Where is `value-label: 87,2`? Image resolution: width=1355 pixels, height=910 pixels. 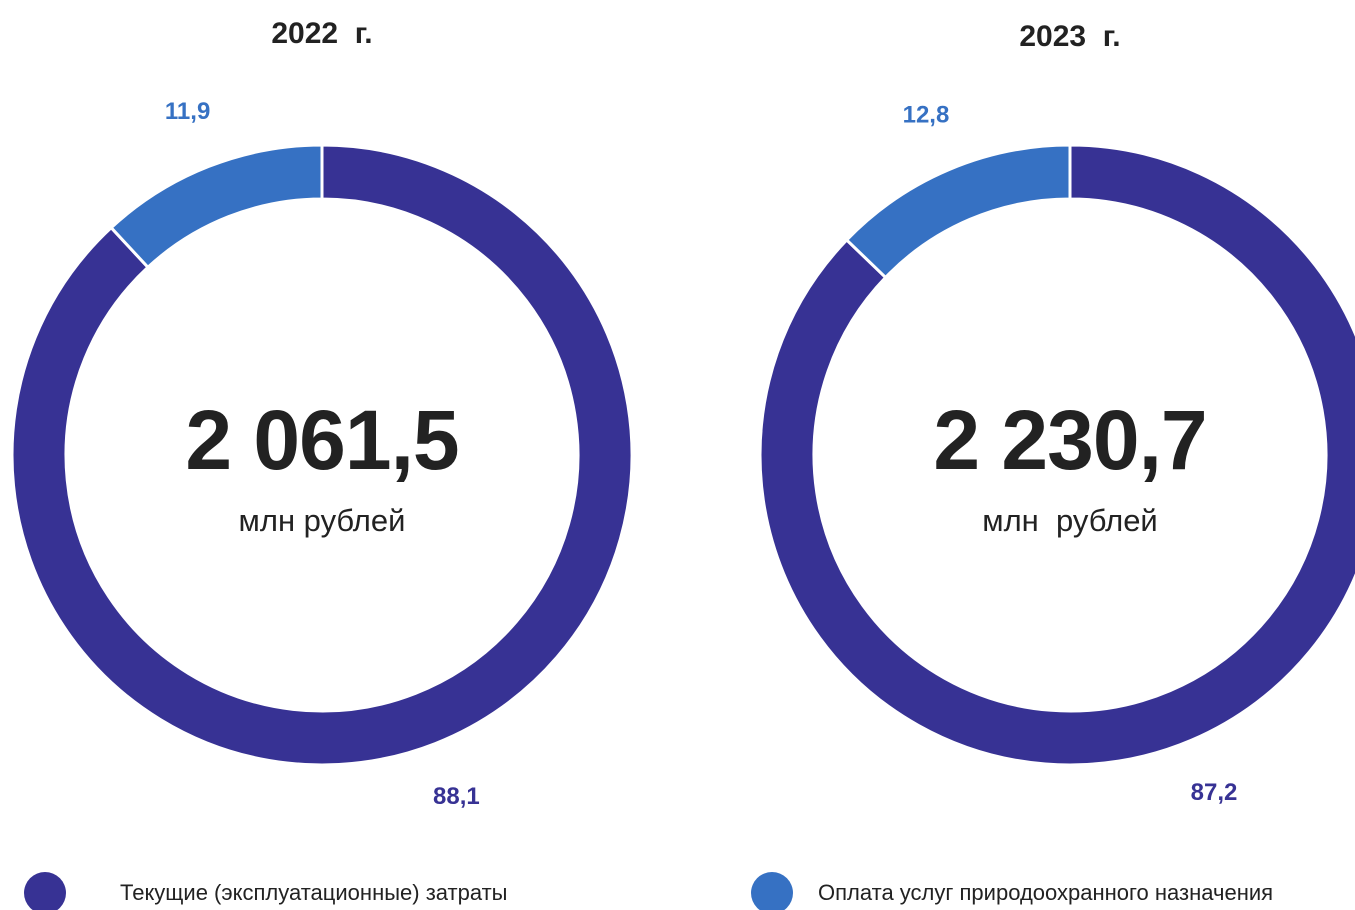 value-label: 87,2 is located at coordinates (1214, 792).